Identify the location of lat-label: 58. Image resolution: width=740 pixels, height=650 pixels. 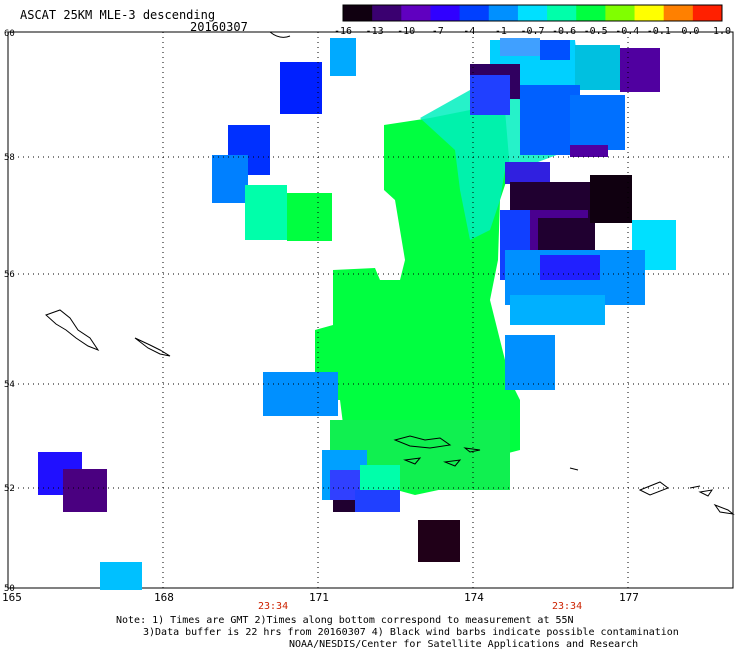
(9, 158).